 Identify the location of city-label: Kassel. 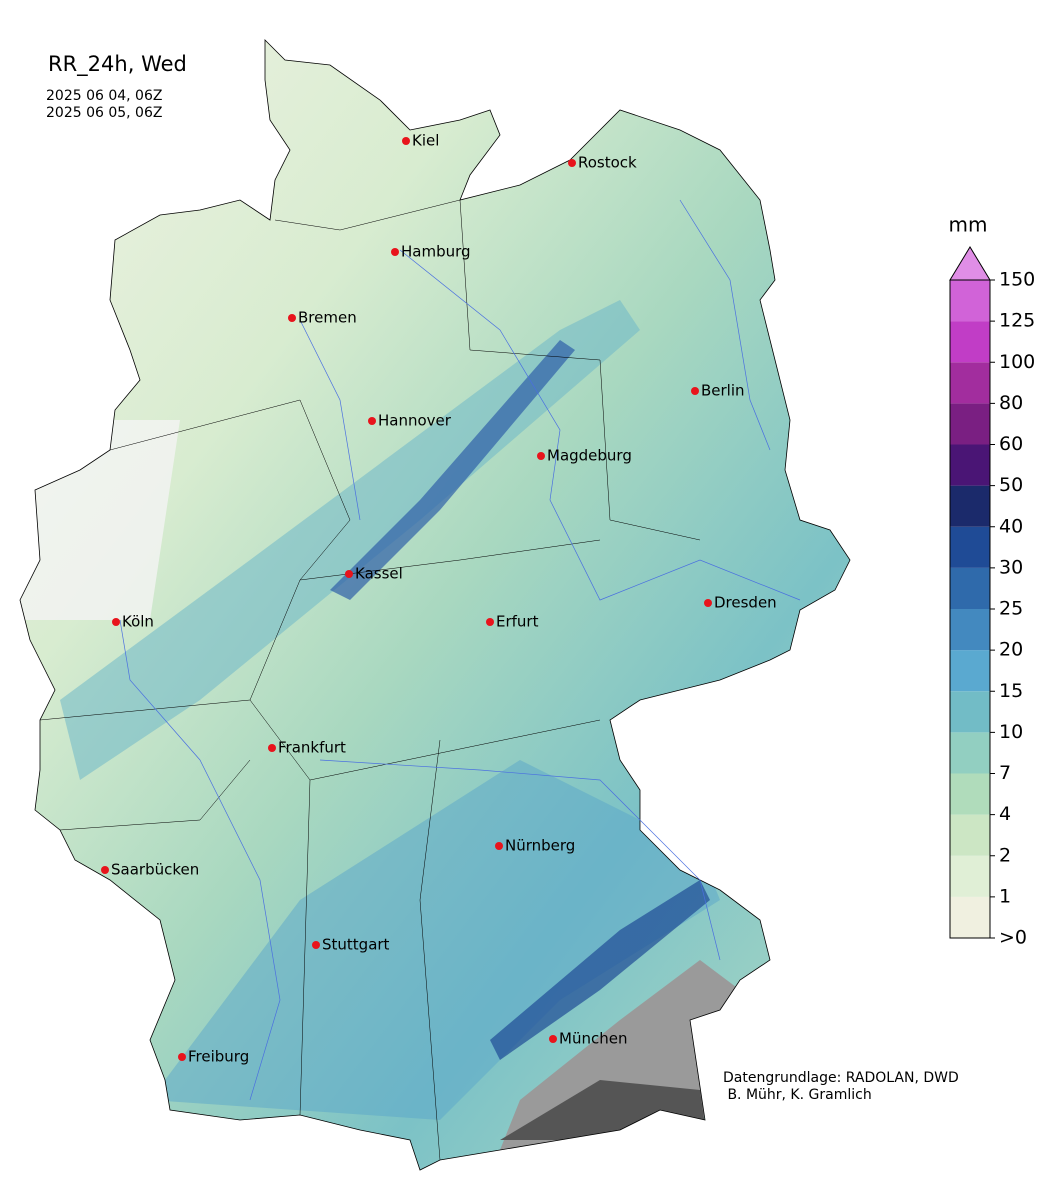
(379, 574).